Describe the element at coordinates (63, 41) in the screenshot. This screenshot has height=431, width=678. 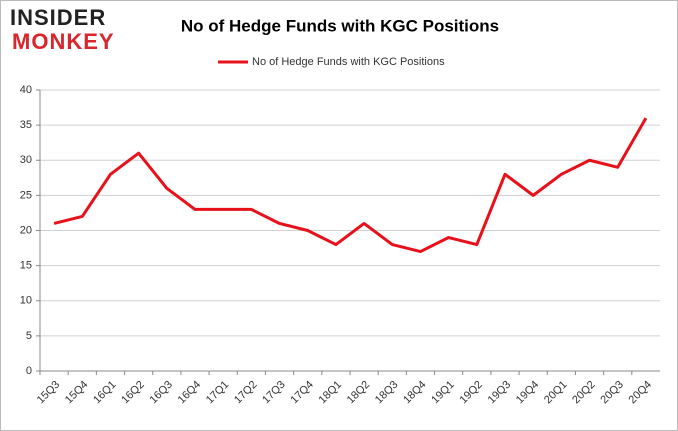
I see `logo-bottom: MONKEY` at that location.